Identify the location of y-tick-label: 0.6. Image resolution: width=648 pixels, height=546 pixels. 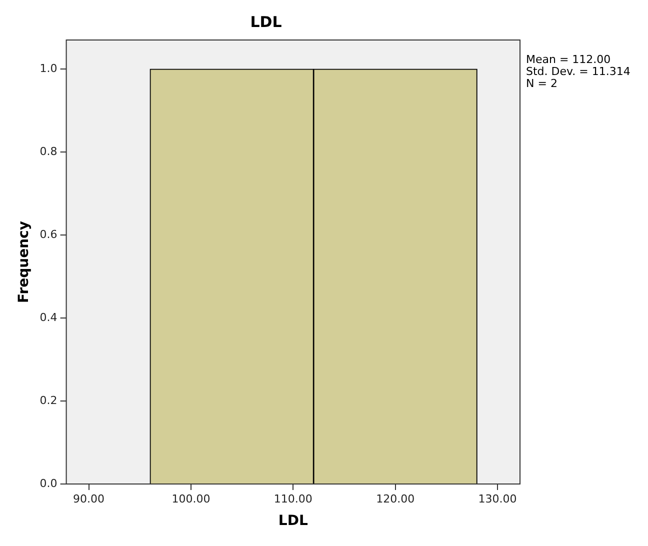
(49, 234).